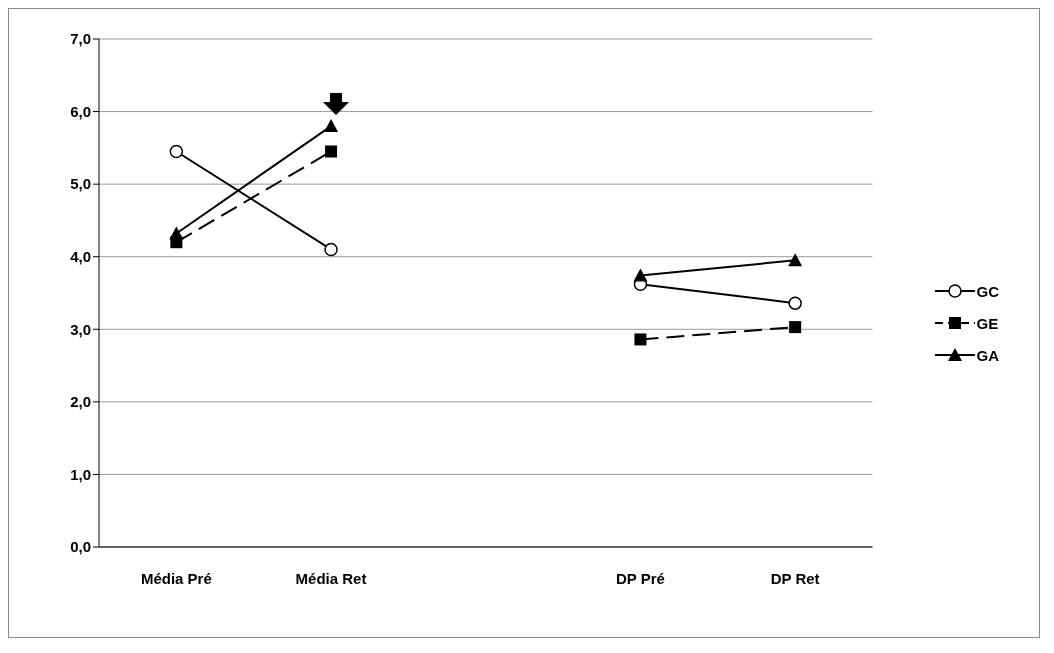 The height and width of the screenshot is (653, 1054). What do you see at coordinates (987, 291) in the screenshot?
I see `legend-label: GC` at bounding box center [987, 291].